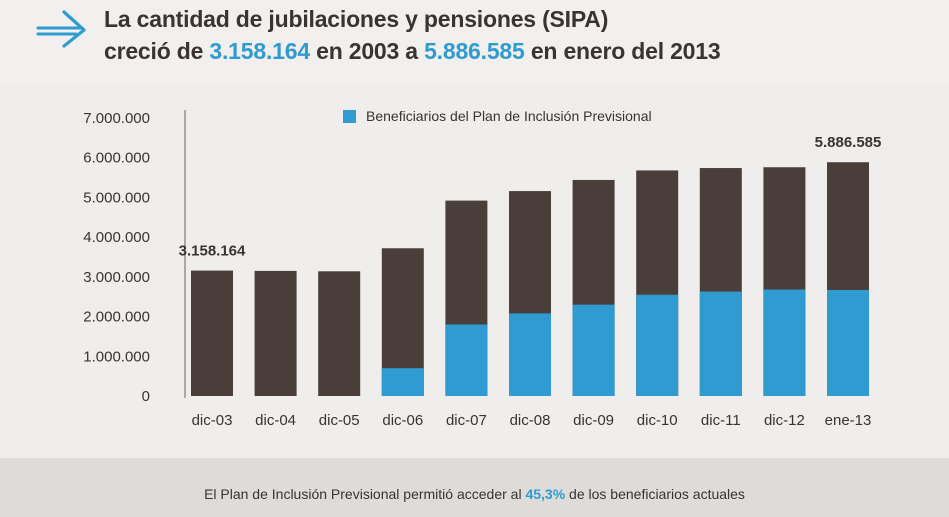  What do you see at coordinates (157, 51) in the screenshot?
I see `subtitle-text-1: creció de` at bounding box center [157, 51].